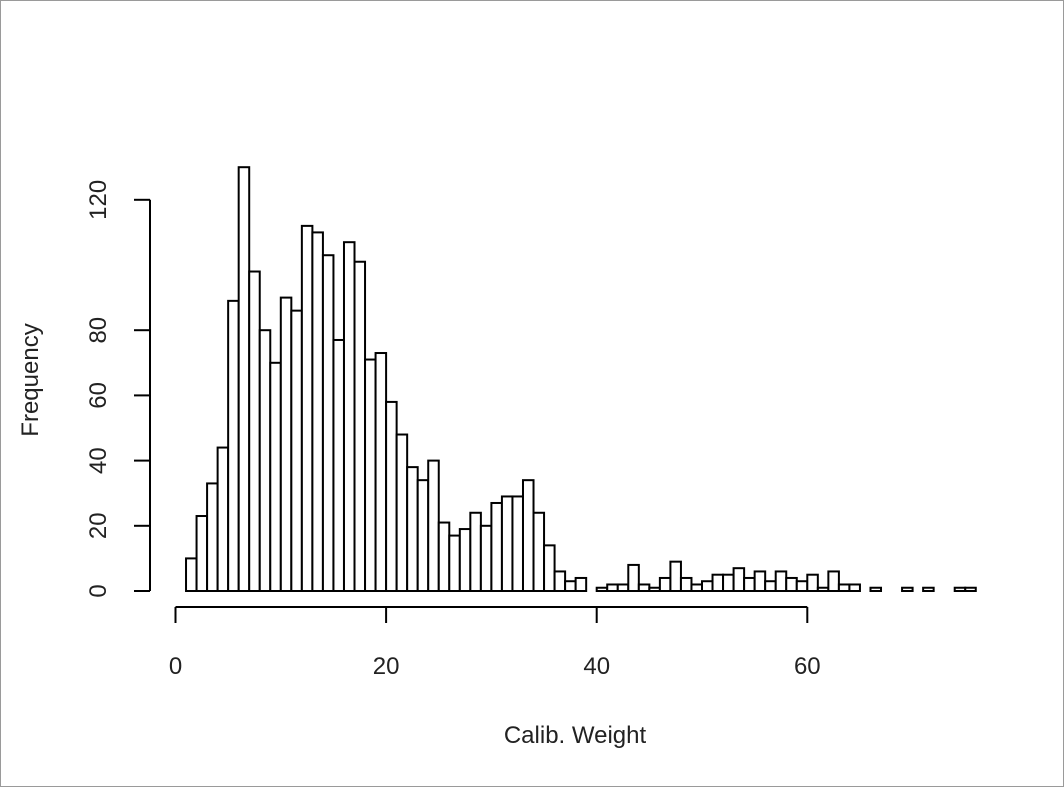 The width and height of the screenshot is (1064, 787). Describe the element at coordinates (98, 525) in the screenshot. I see `y-tick-label: 20` at that location.